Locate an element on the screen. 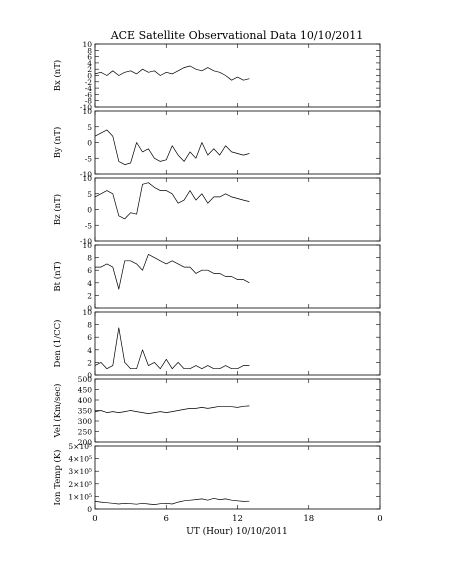 Image resolution: width=453 pixels, height=566 pixels. y-tick-label: 4×10⁵ is located at coordinates (80, 459).